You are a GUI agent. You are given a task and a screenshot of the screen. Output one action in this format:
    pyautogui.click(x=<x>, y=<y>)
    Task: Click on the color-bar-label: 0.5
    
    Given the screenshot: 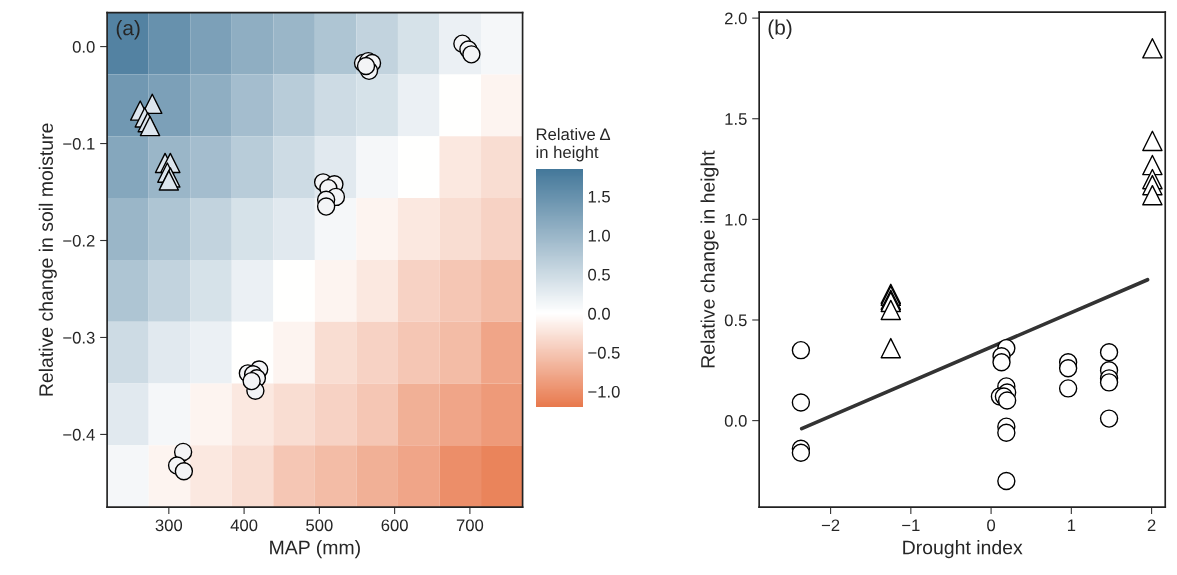 What is the action you would take?
    pyautogui.click(x=599, y=274)
    